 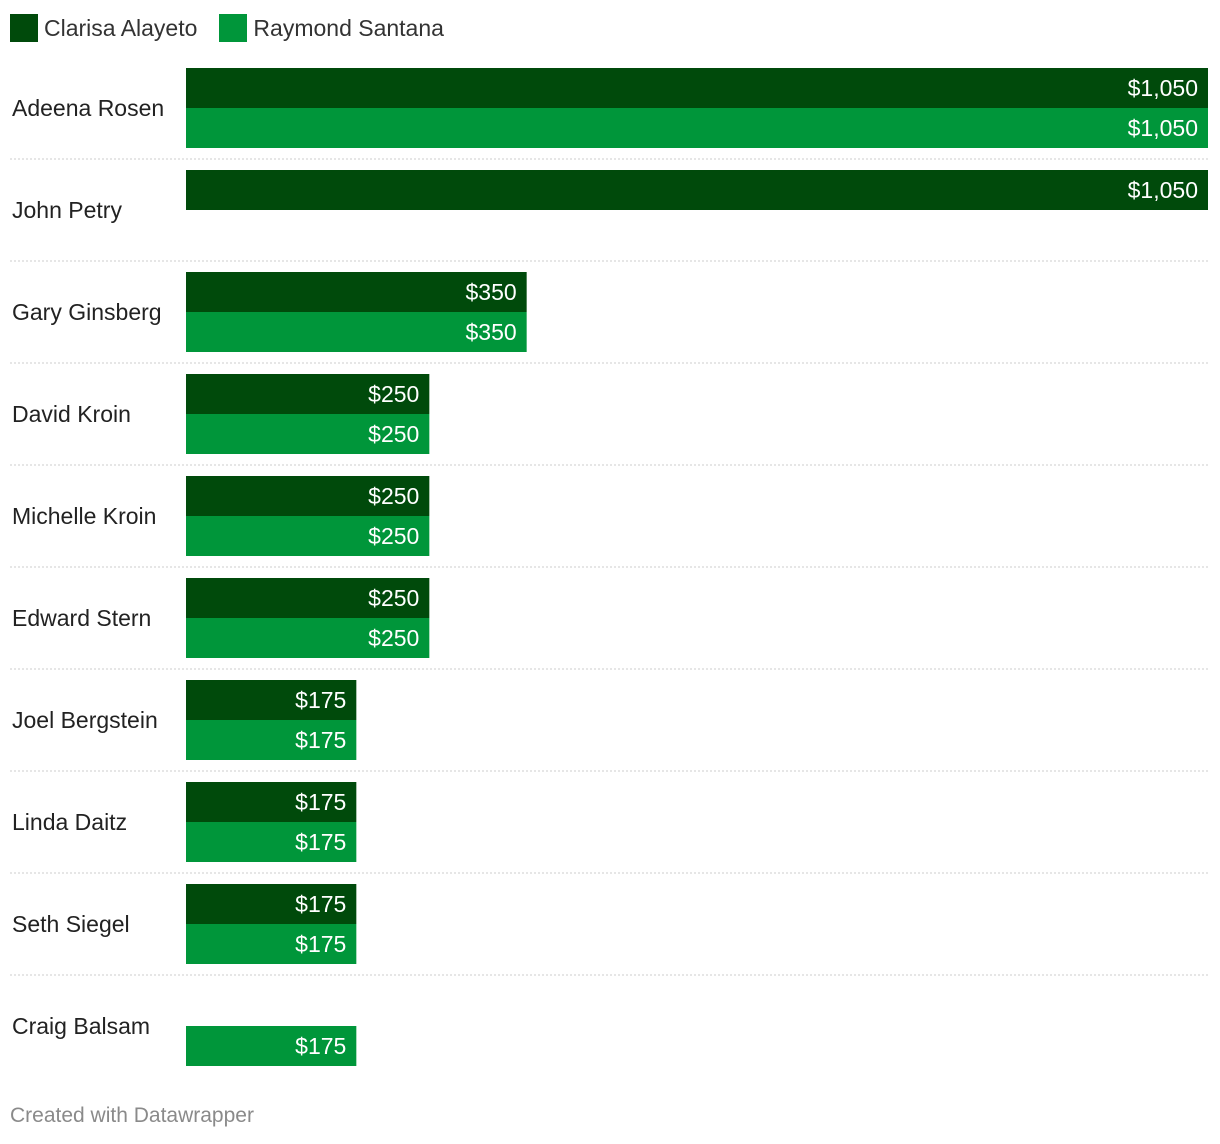 I want to click on value-label-raymond-santana-michelle-kroin: $250, so click(x=393, y=536).